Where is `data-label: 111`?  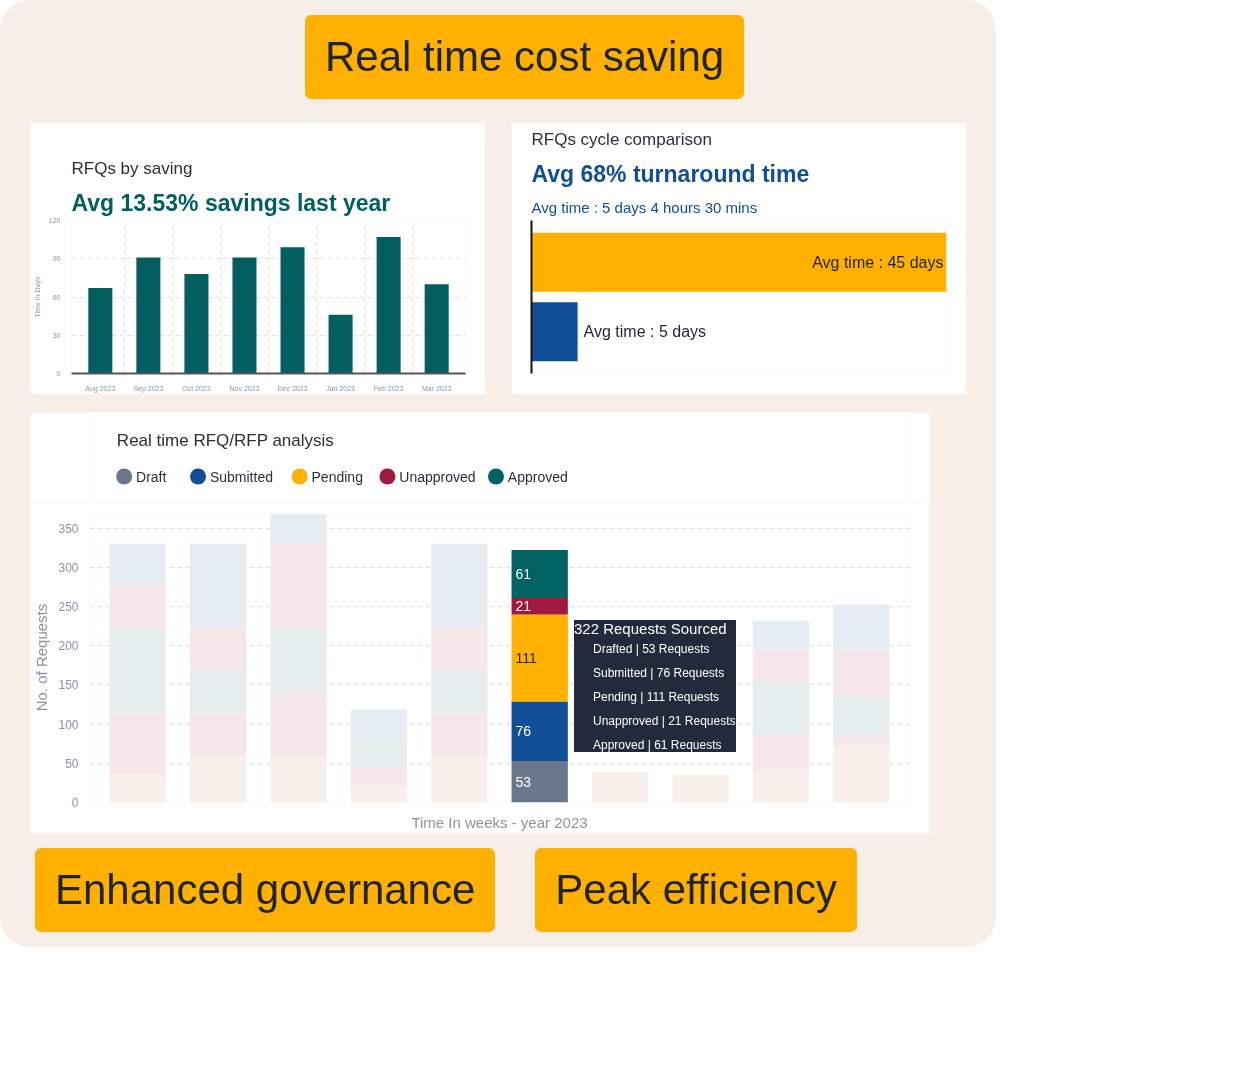
data-label: 111 is located at coordinates (526, 657).